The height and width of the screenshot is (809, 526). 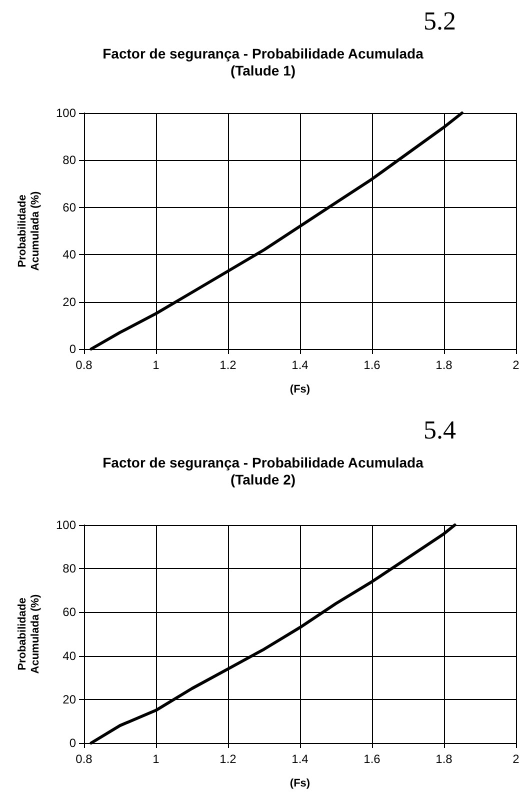 What do you see at coordinates (440, 430) in the screenshot?
I see `text: 5.4` at bounding box center [440, 430].